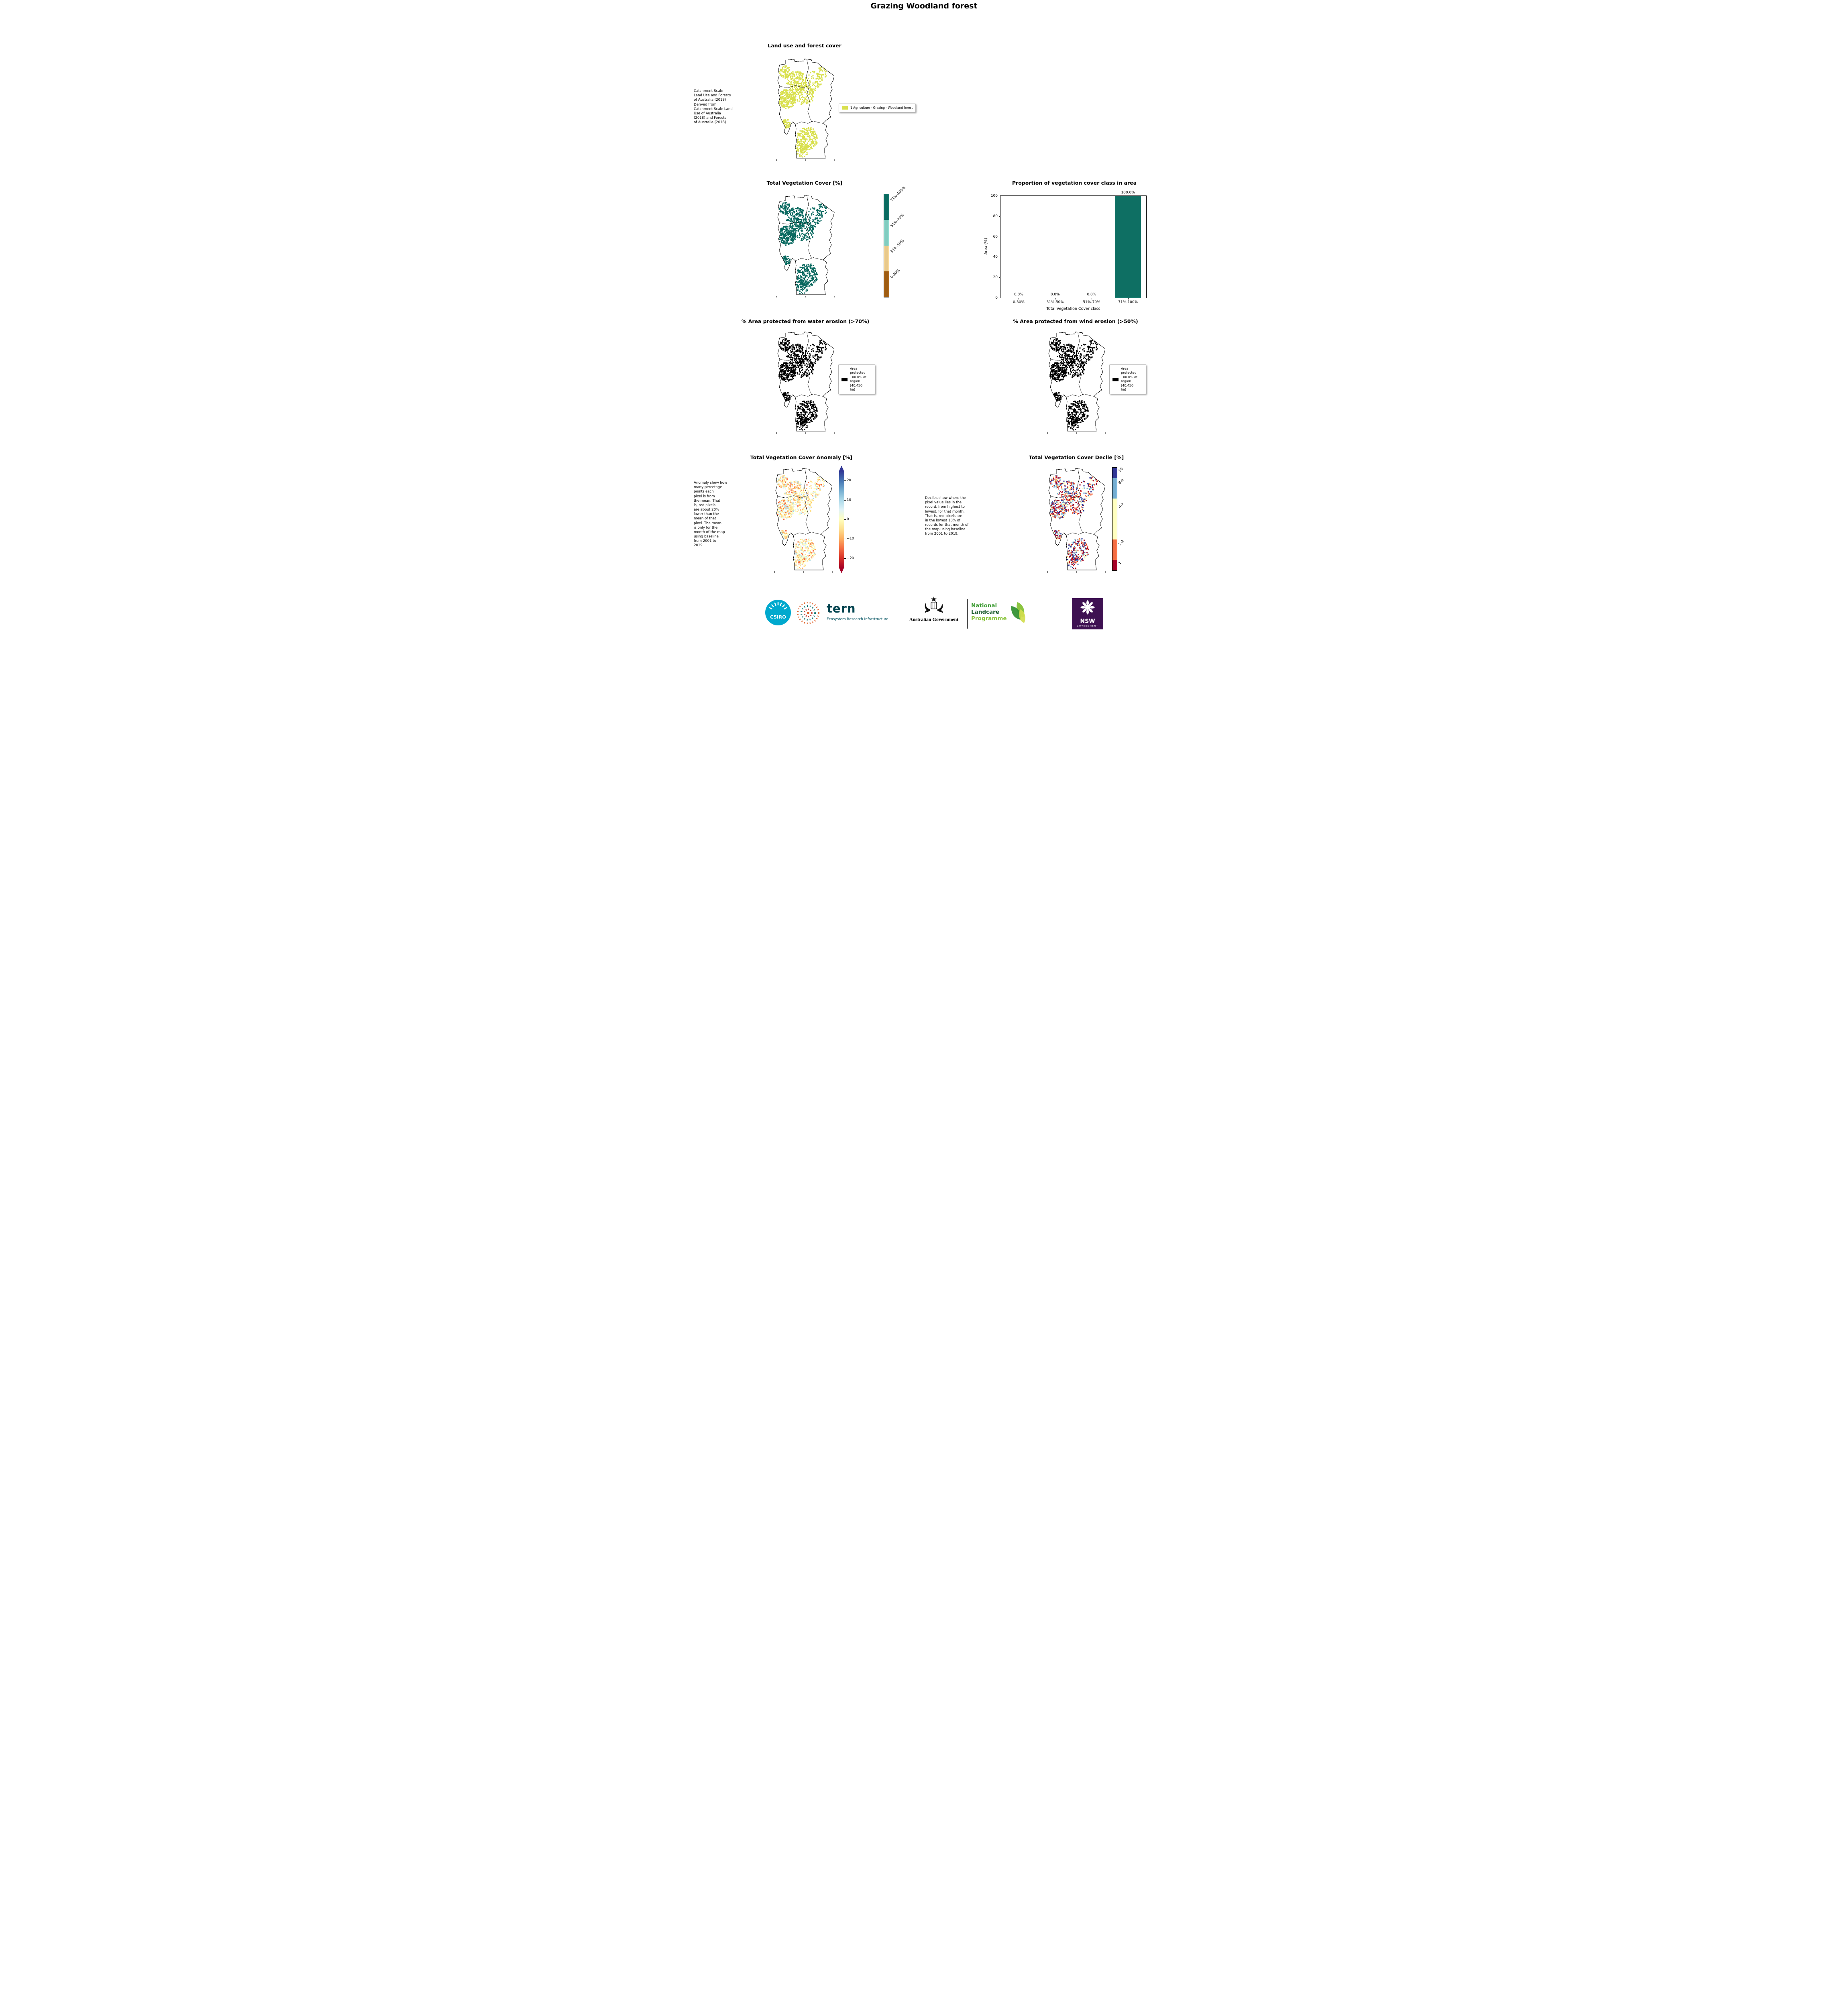 The width and height of the screenshot is (1848, 2007). I want to click on bar-value-label: 100.0%, so click(1128, 193).